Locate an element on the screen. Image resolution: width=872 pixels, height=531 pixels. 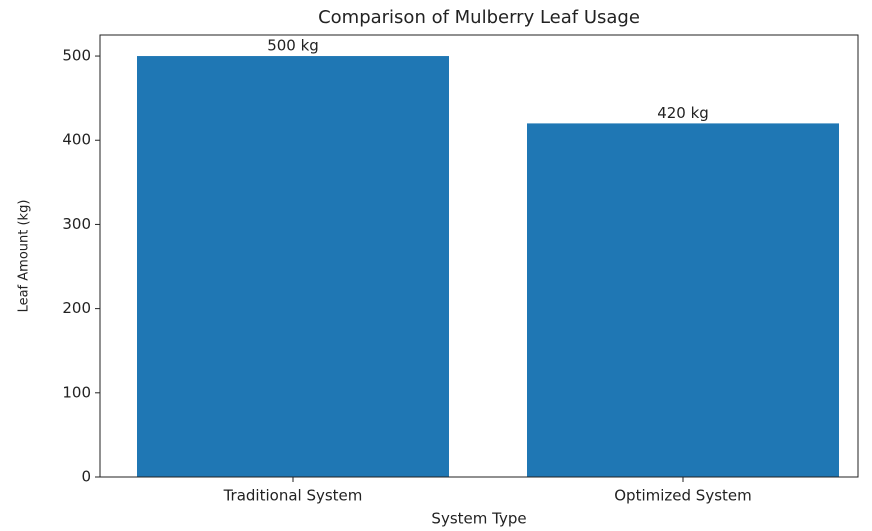
value-label: 500 kg is located at coordinates (293, 46).